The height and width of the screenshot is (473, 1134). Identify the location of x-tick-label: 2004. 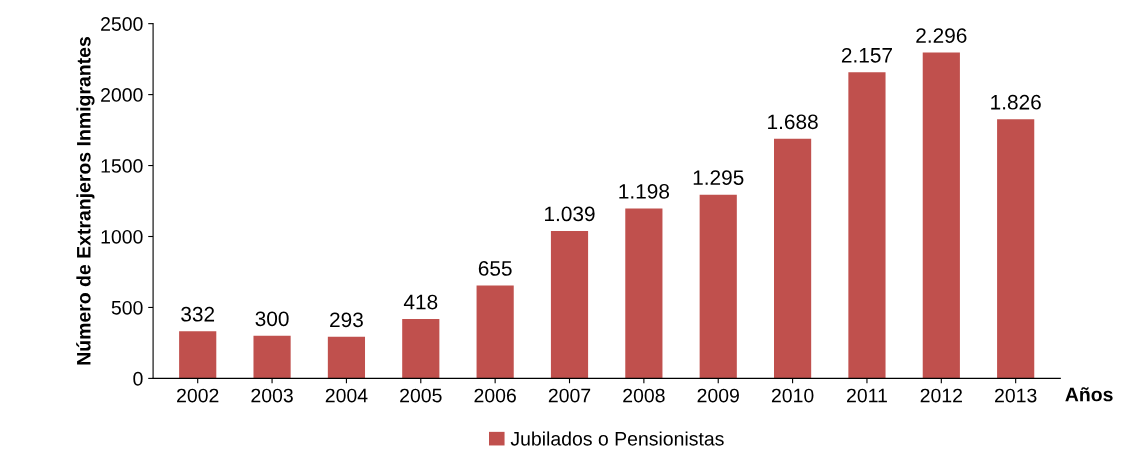
(346, 395).